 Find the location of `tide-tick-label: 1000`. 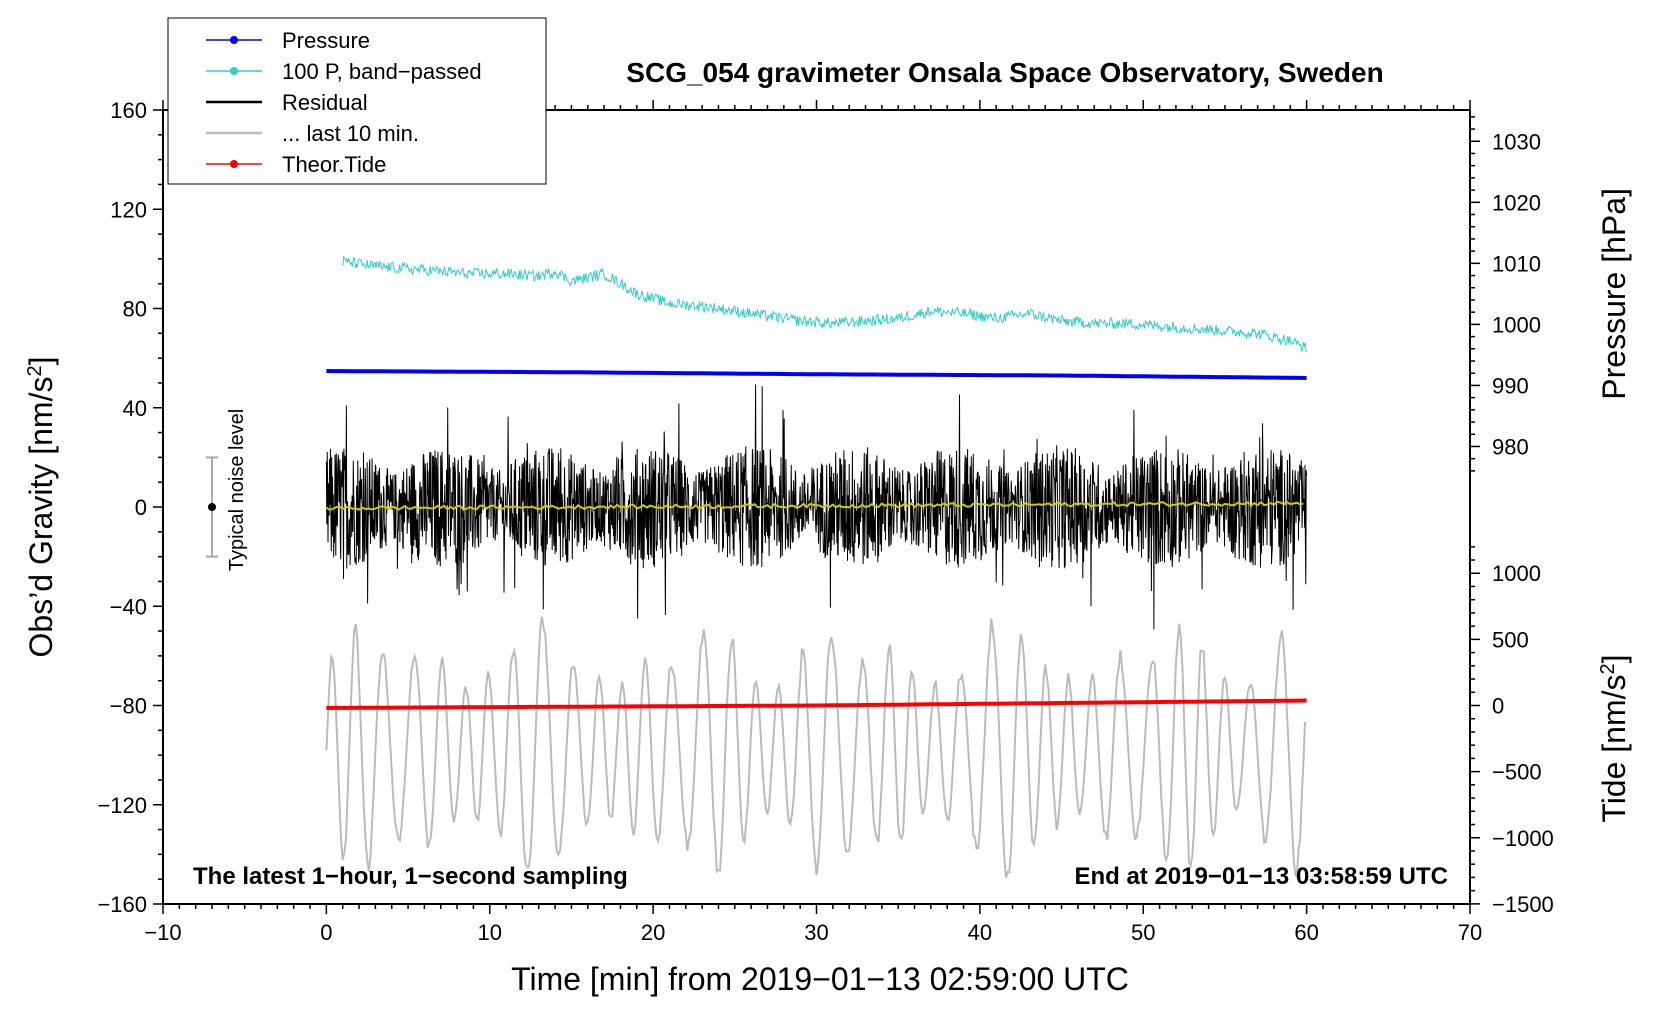

tide-tick-label: 1000 is located at coordinates (1516, 573).